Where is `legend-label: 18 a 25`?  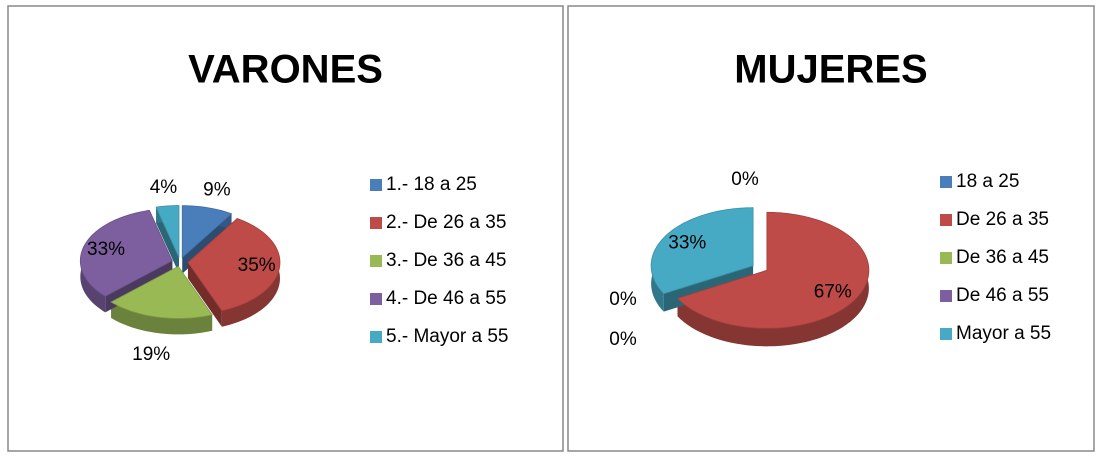
legend-label: 18 a 25 is located at coordinates (987, 181).